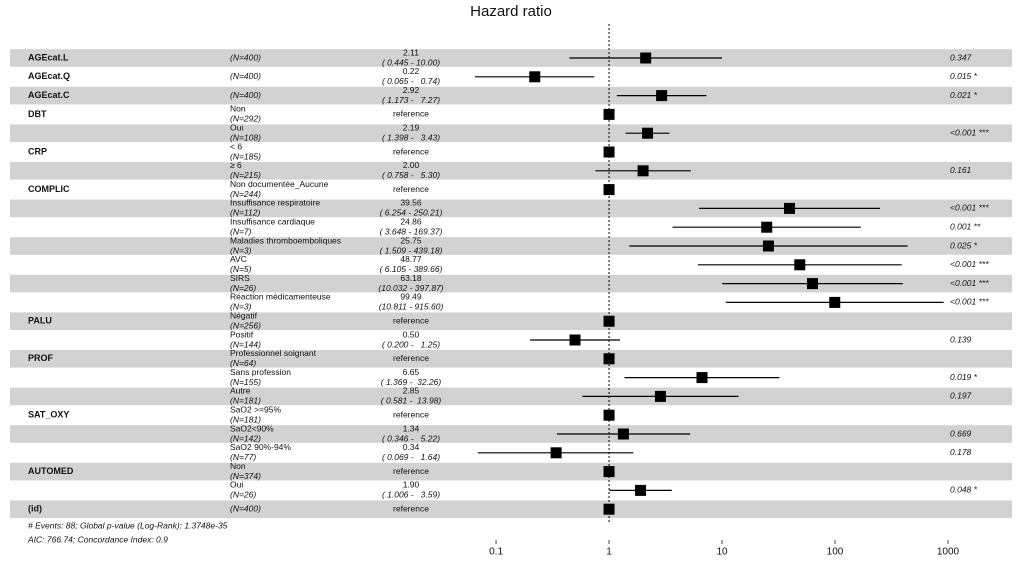 This screenshot has width=1024, height=570. What do you see at coordinates (964, 76) in the screenshot?
I see `p-value: 0.015 *` at bounding box center [964, 76].